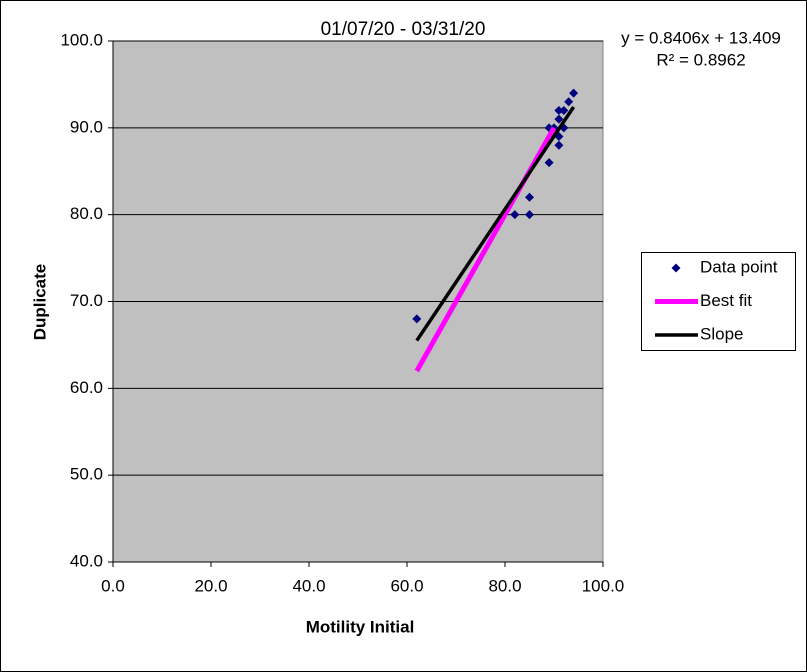 The height and width of the screenshot is (672, 807). What do you see at coordinates (86, 387) in the screenshot?
I see `y-tick-label: 60.0` at bounding box center [86, 387].